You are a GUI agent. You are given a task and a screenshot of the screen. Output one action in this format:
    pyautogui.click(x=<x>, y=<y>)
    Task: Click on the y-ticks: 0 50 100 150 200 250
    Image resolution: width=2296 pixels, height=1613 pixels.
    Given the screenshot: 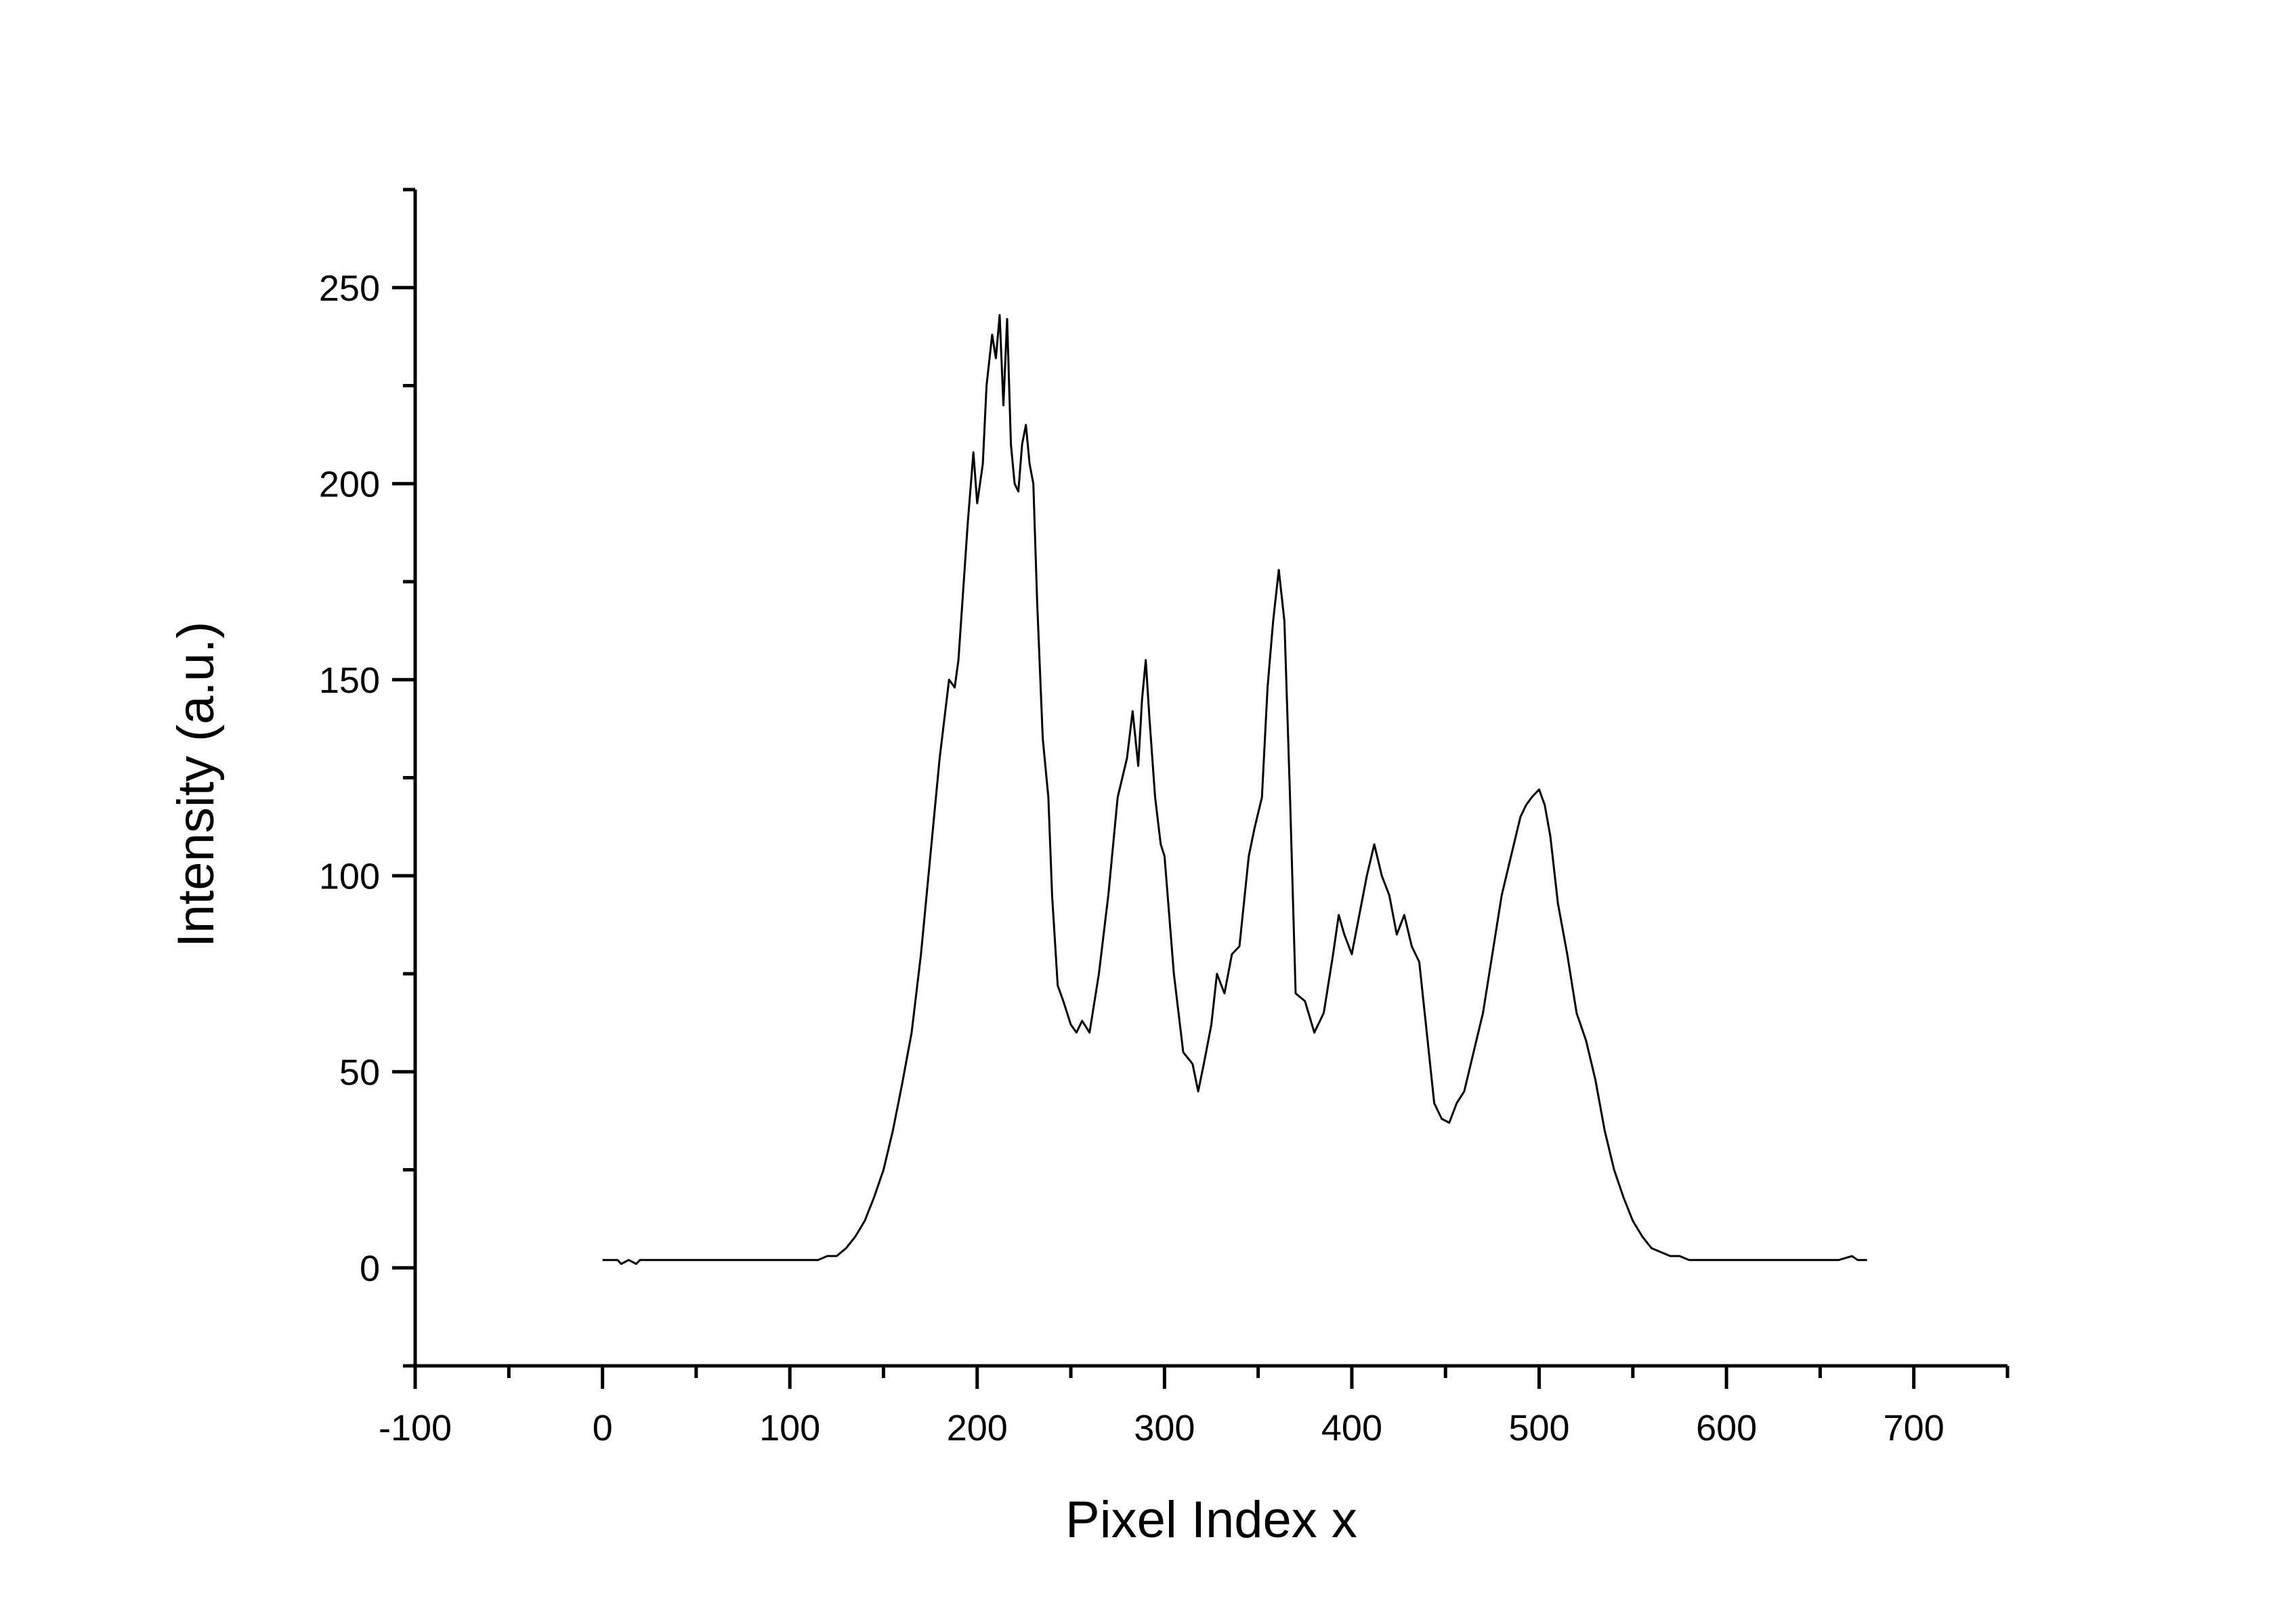 What is the action you would take?
    pyautogui.click(x=367, y=778)
    